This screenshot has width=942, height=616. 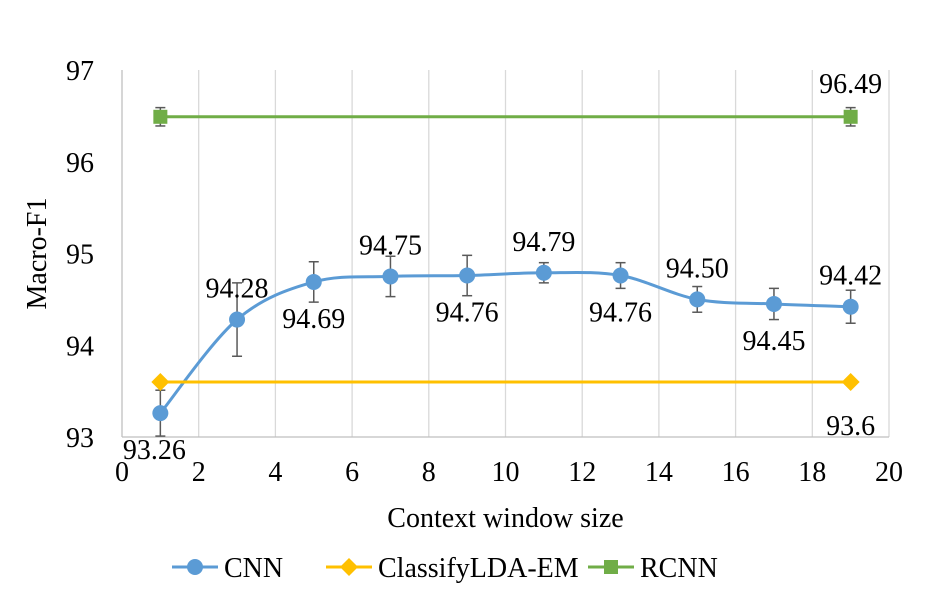 I want to click on cnn-data-label: 94.28, so click(x=237, y=289).